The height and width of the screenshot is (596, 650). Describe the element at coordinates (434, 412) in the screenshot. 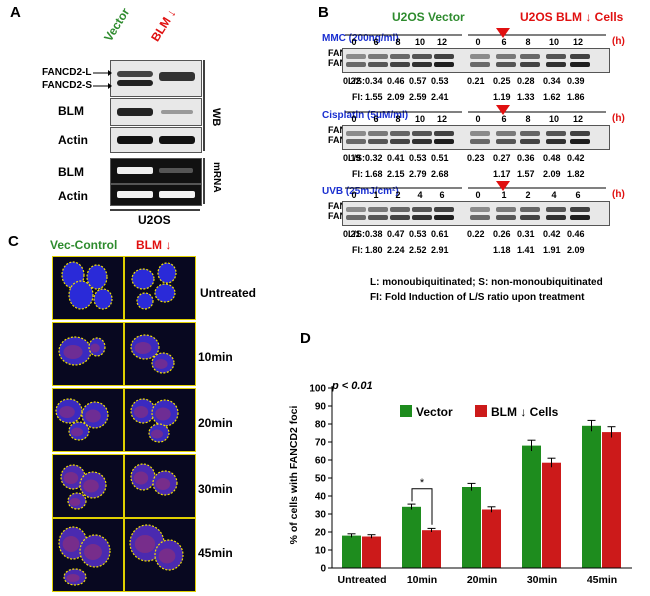

I see `legend-vector: Vector` at that location.